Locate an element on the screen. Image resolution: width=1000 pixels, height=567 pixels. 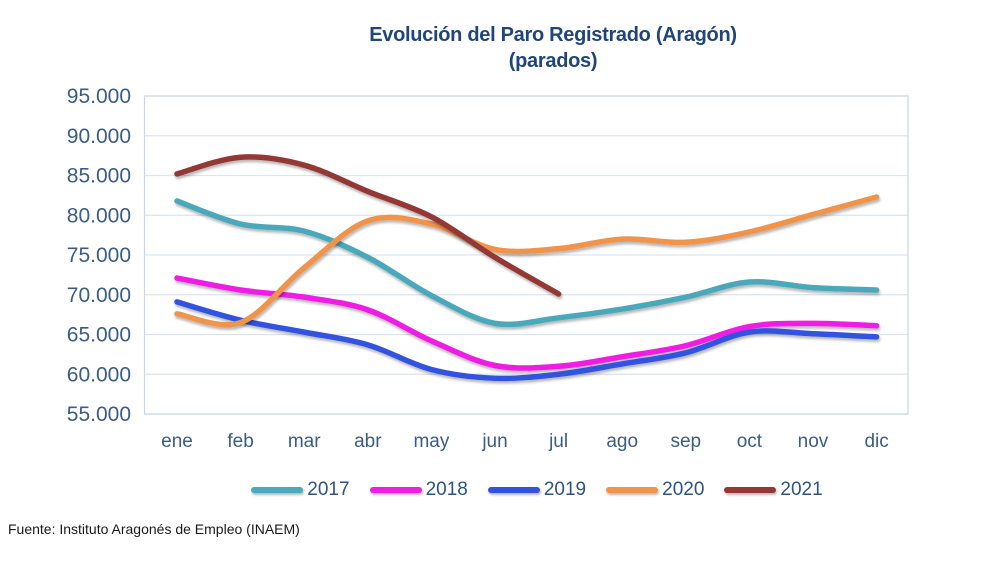
legend-label: 2020 is located at coordinates (683, 489).